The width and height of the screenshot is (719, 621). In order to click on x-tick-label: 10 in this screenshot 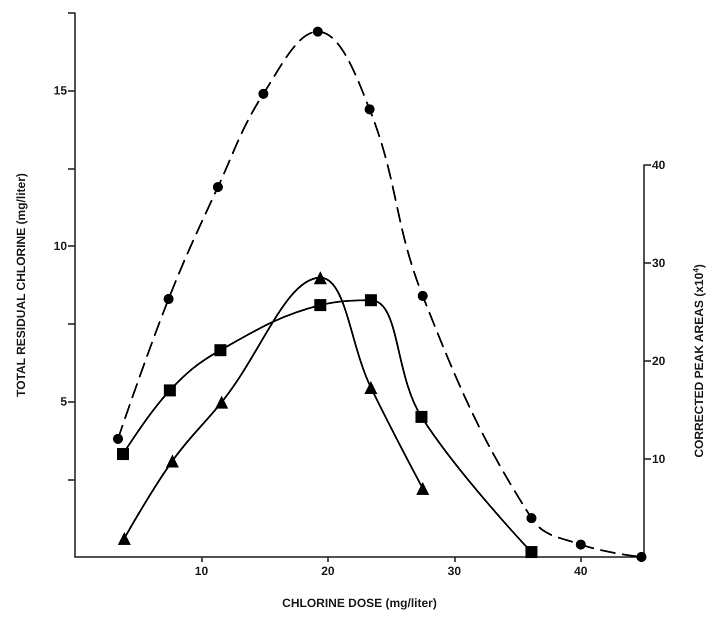, I will do `click(201, 571)`.